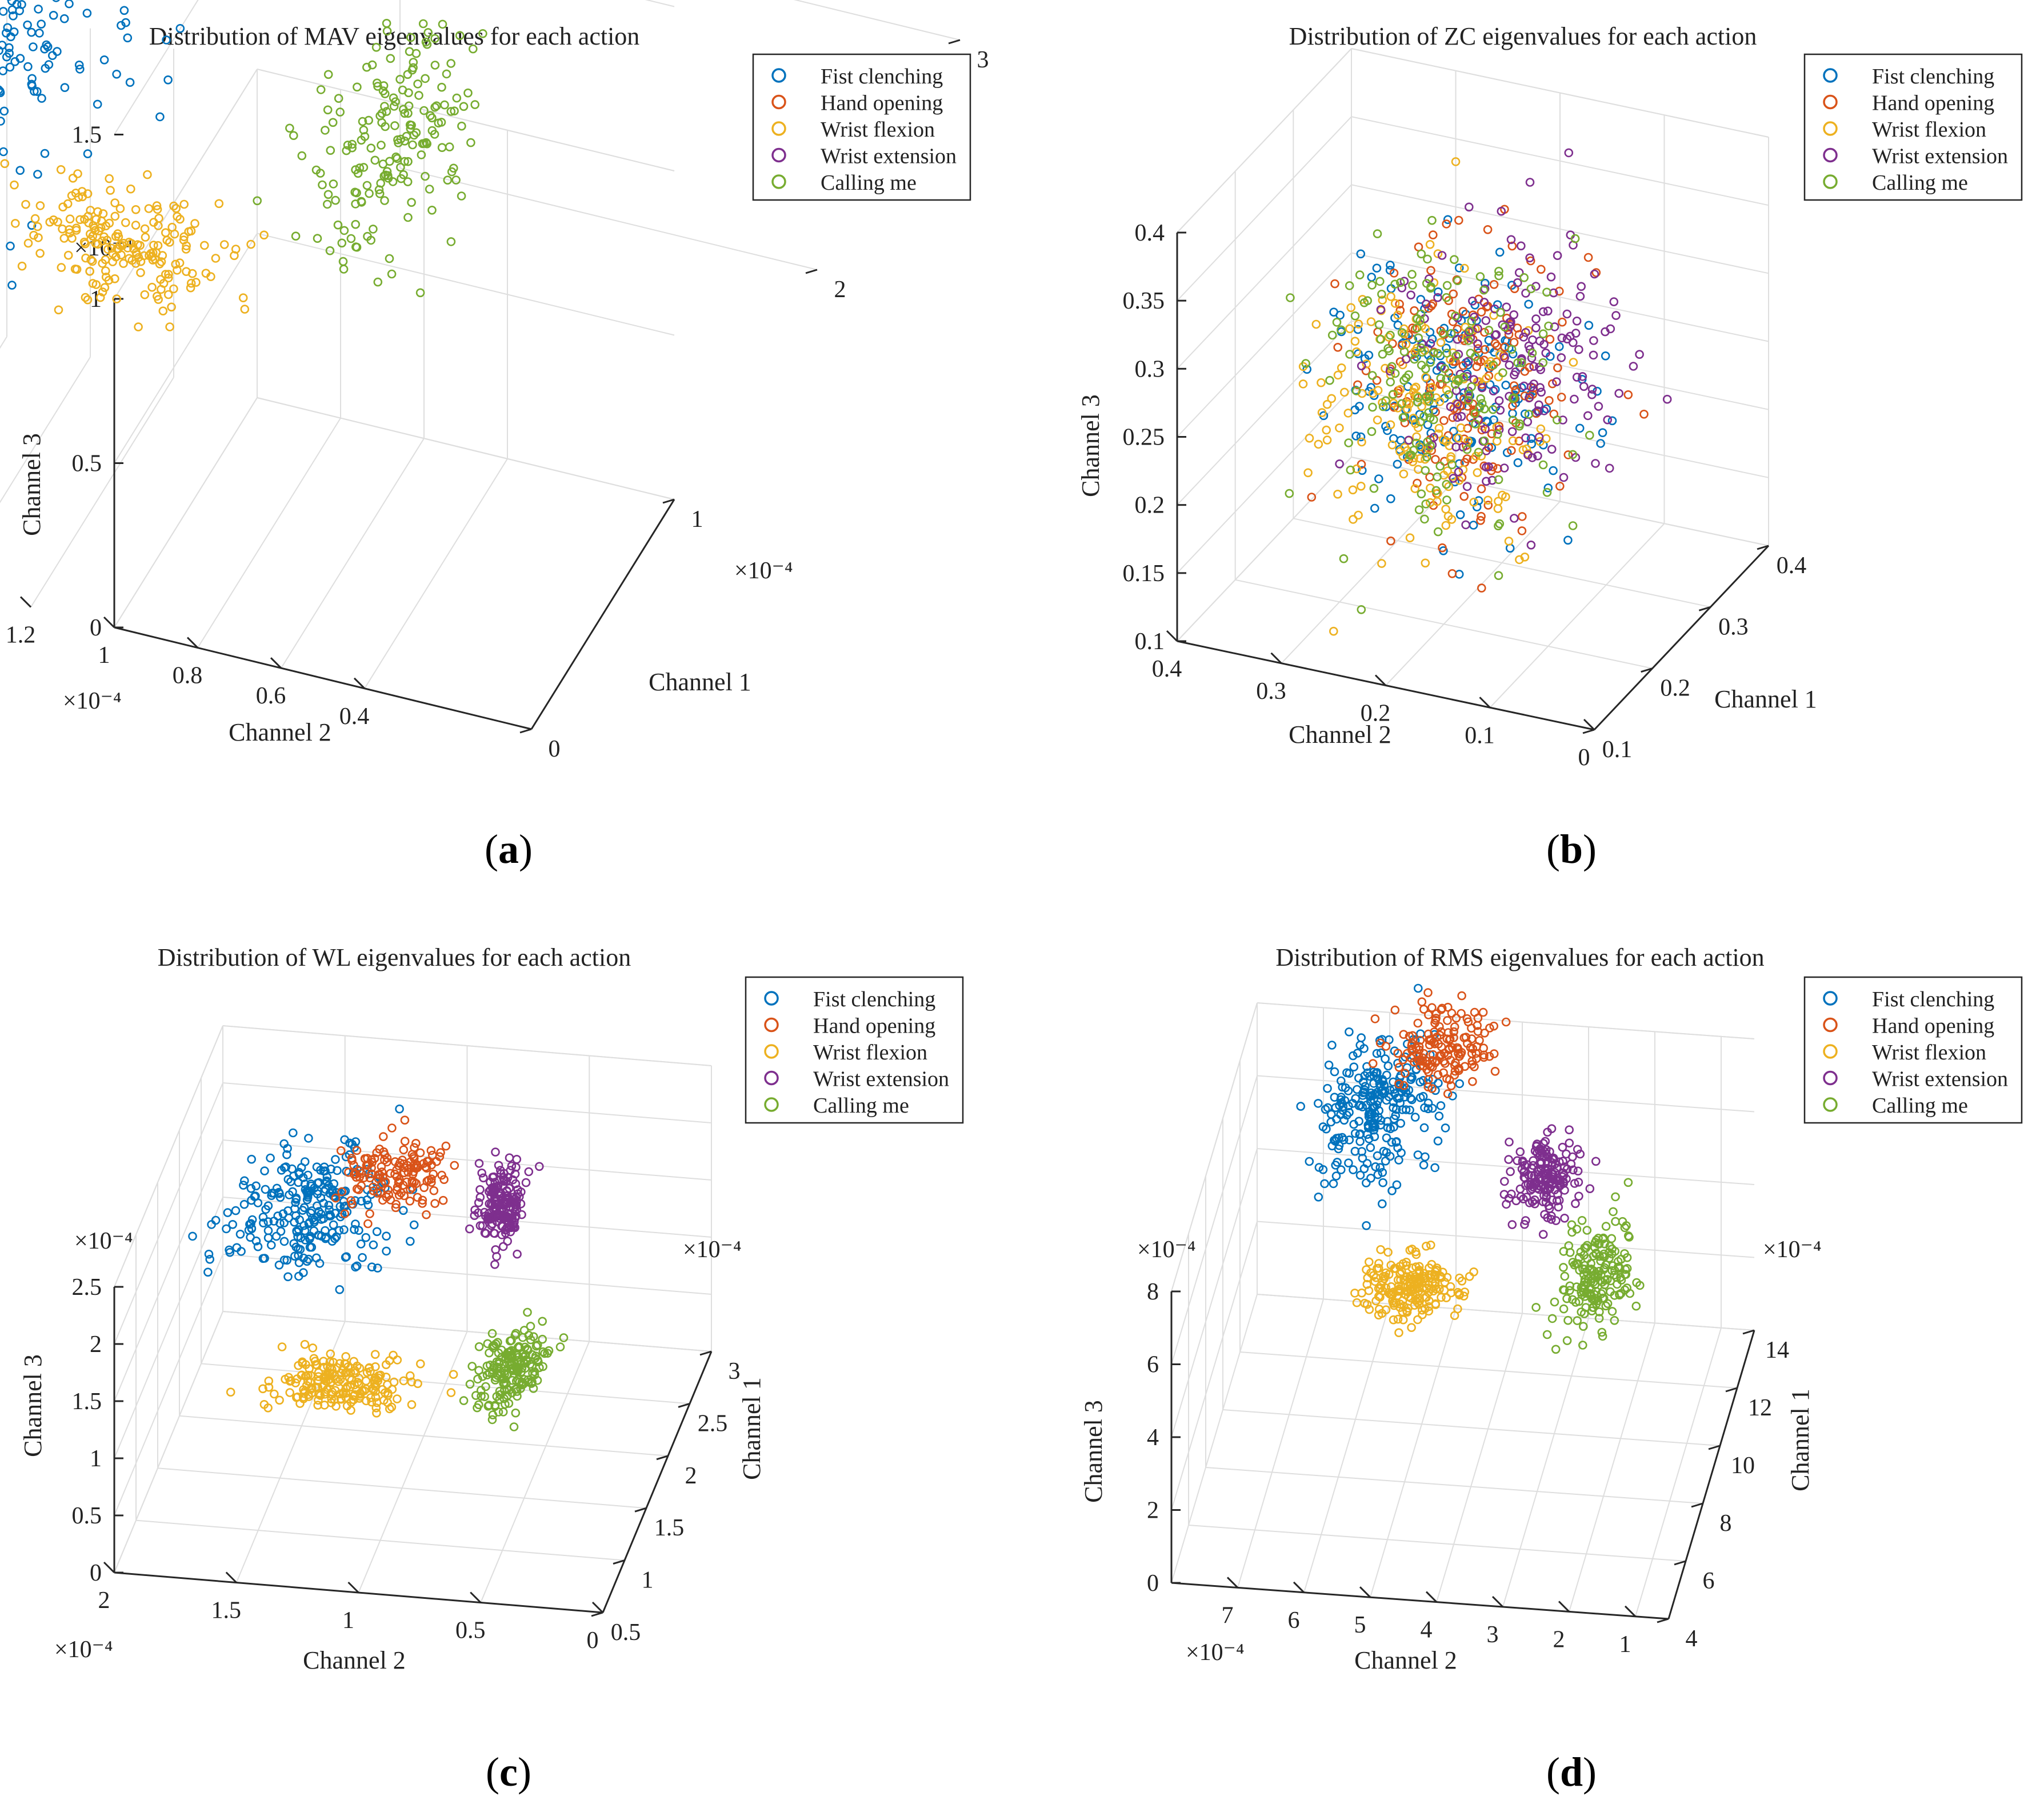  What do you see at coordinates (1503, 349) in the screenshot?
I see `series-wrist-extension` at bounding box center [1503, 349].